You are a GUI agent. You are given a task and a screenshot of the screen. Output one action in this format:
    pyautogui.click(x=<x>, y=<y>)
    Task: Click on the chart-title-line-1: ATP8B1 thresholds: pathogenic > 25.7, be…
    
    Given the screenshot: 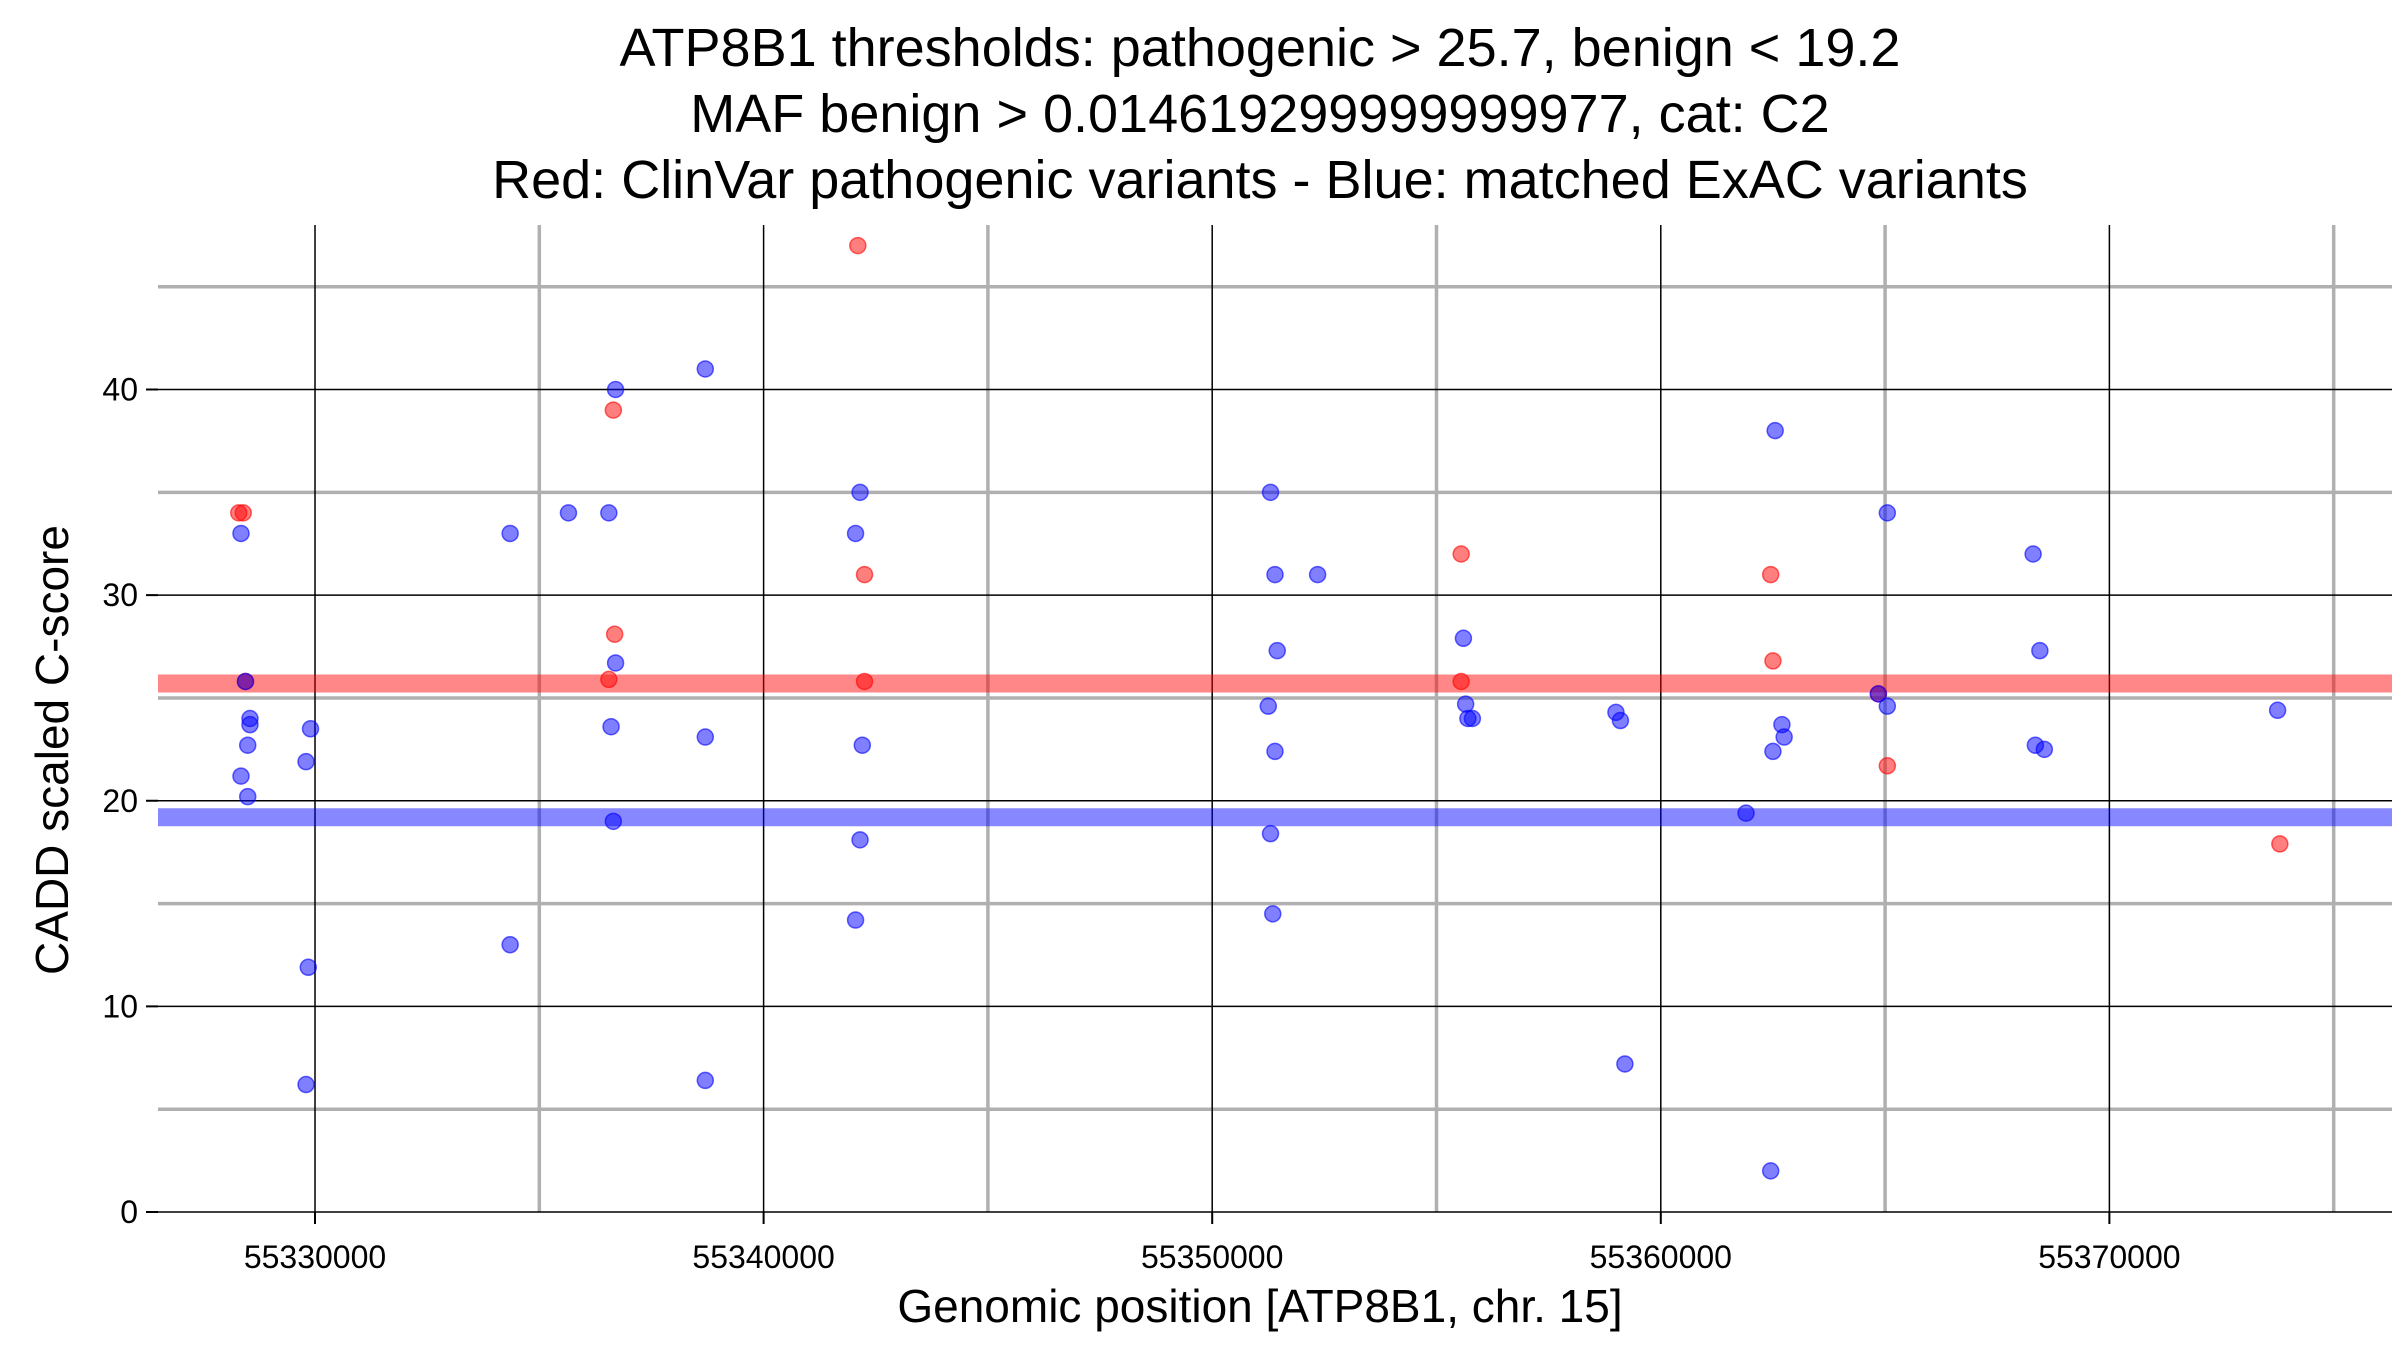 What is the action you would take?
    pyautogui.click(x=1260, y=48)
    